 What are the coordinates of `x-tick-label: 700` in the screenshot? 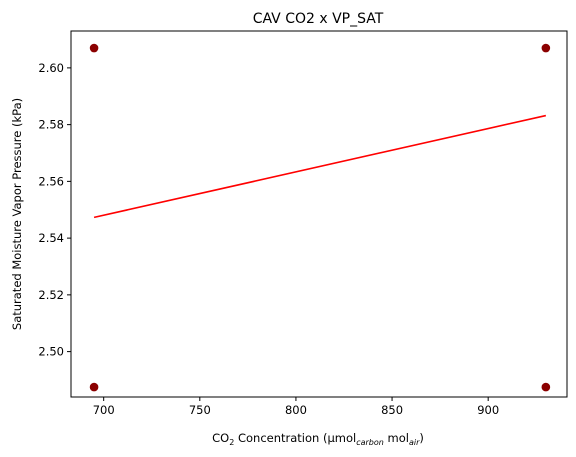 It's located at (104, 410).